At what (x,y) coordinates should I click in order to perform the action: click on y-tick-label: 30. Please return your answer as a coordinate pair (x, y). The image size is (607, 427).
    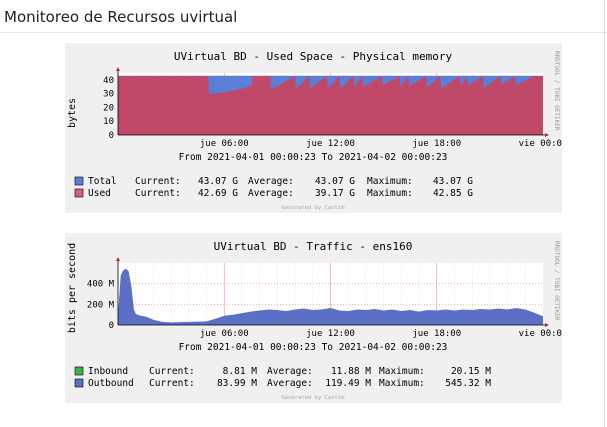
    Looking at the image, I should click on (108, 95).